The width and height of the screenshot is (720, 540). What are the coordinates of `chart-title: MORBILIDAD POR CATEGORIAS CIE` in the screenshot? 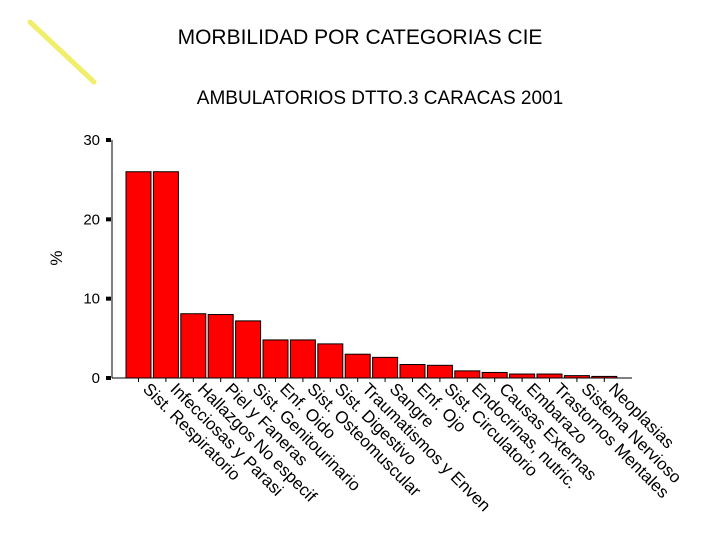 It's located at (360, 37).